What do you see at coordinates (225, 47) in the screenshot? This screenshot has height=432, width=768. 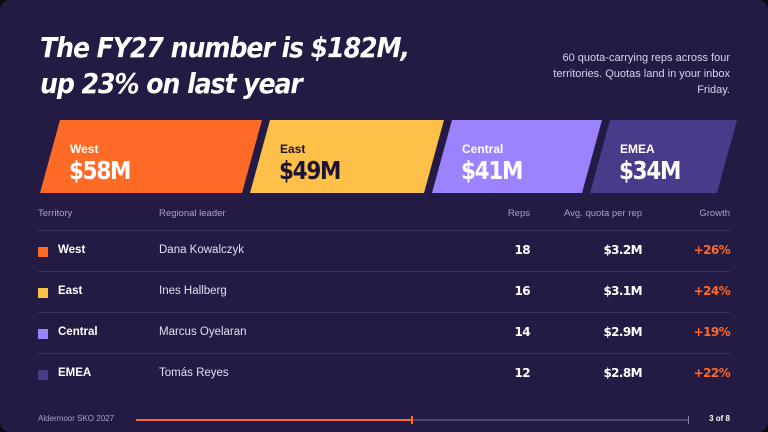 I see `headline-line-1: The FY27 number is $182M,` at bounding box center [225, 47].